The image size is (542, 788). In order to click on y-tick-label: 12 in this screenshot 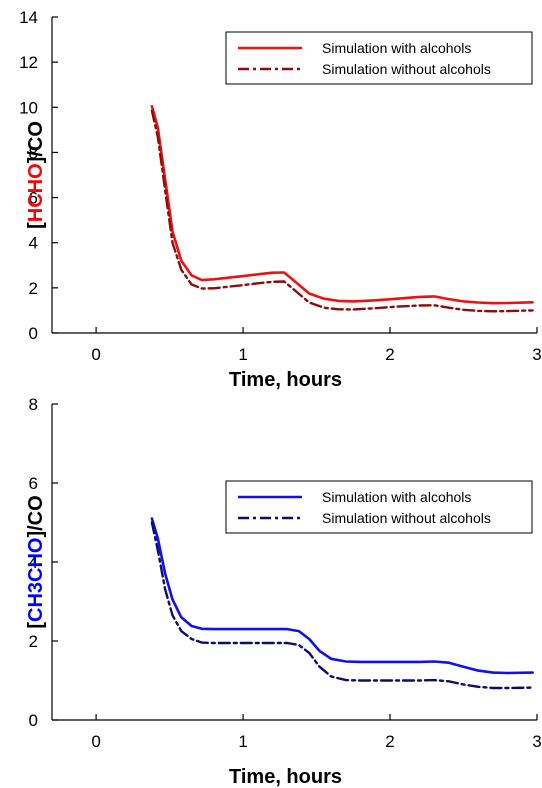, I will do `click(28, 62)`.